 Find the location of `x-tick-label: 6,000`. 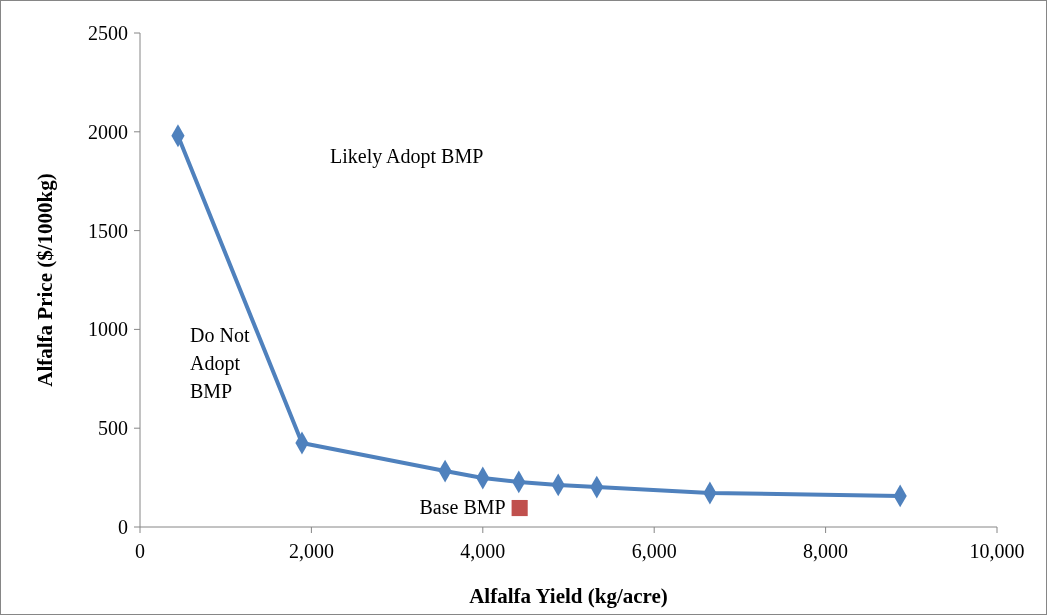

x-tick-label: 6,000 is located at coordinates (654, 551).